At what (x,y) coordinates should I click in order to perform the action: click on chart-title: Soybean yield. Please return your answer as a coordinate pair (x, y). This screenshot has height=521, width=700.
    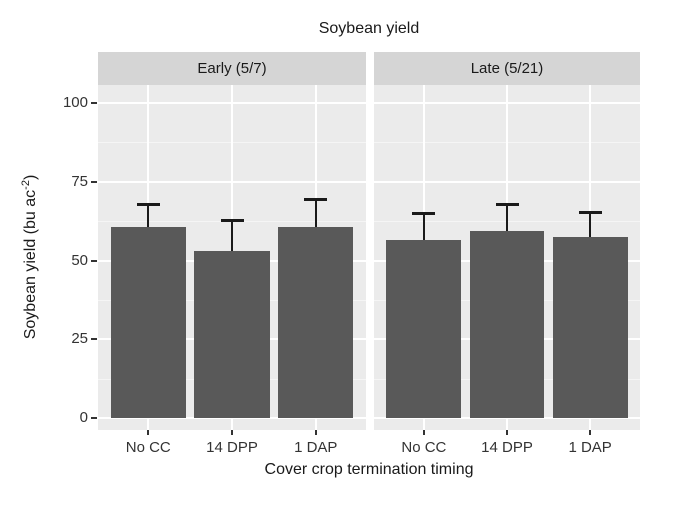
    Looking at the image, I should click on (369, 28).